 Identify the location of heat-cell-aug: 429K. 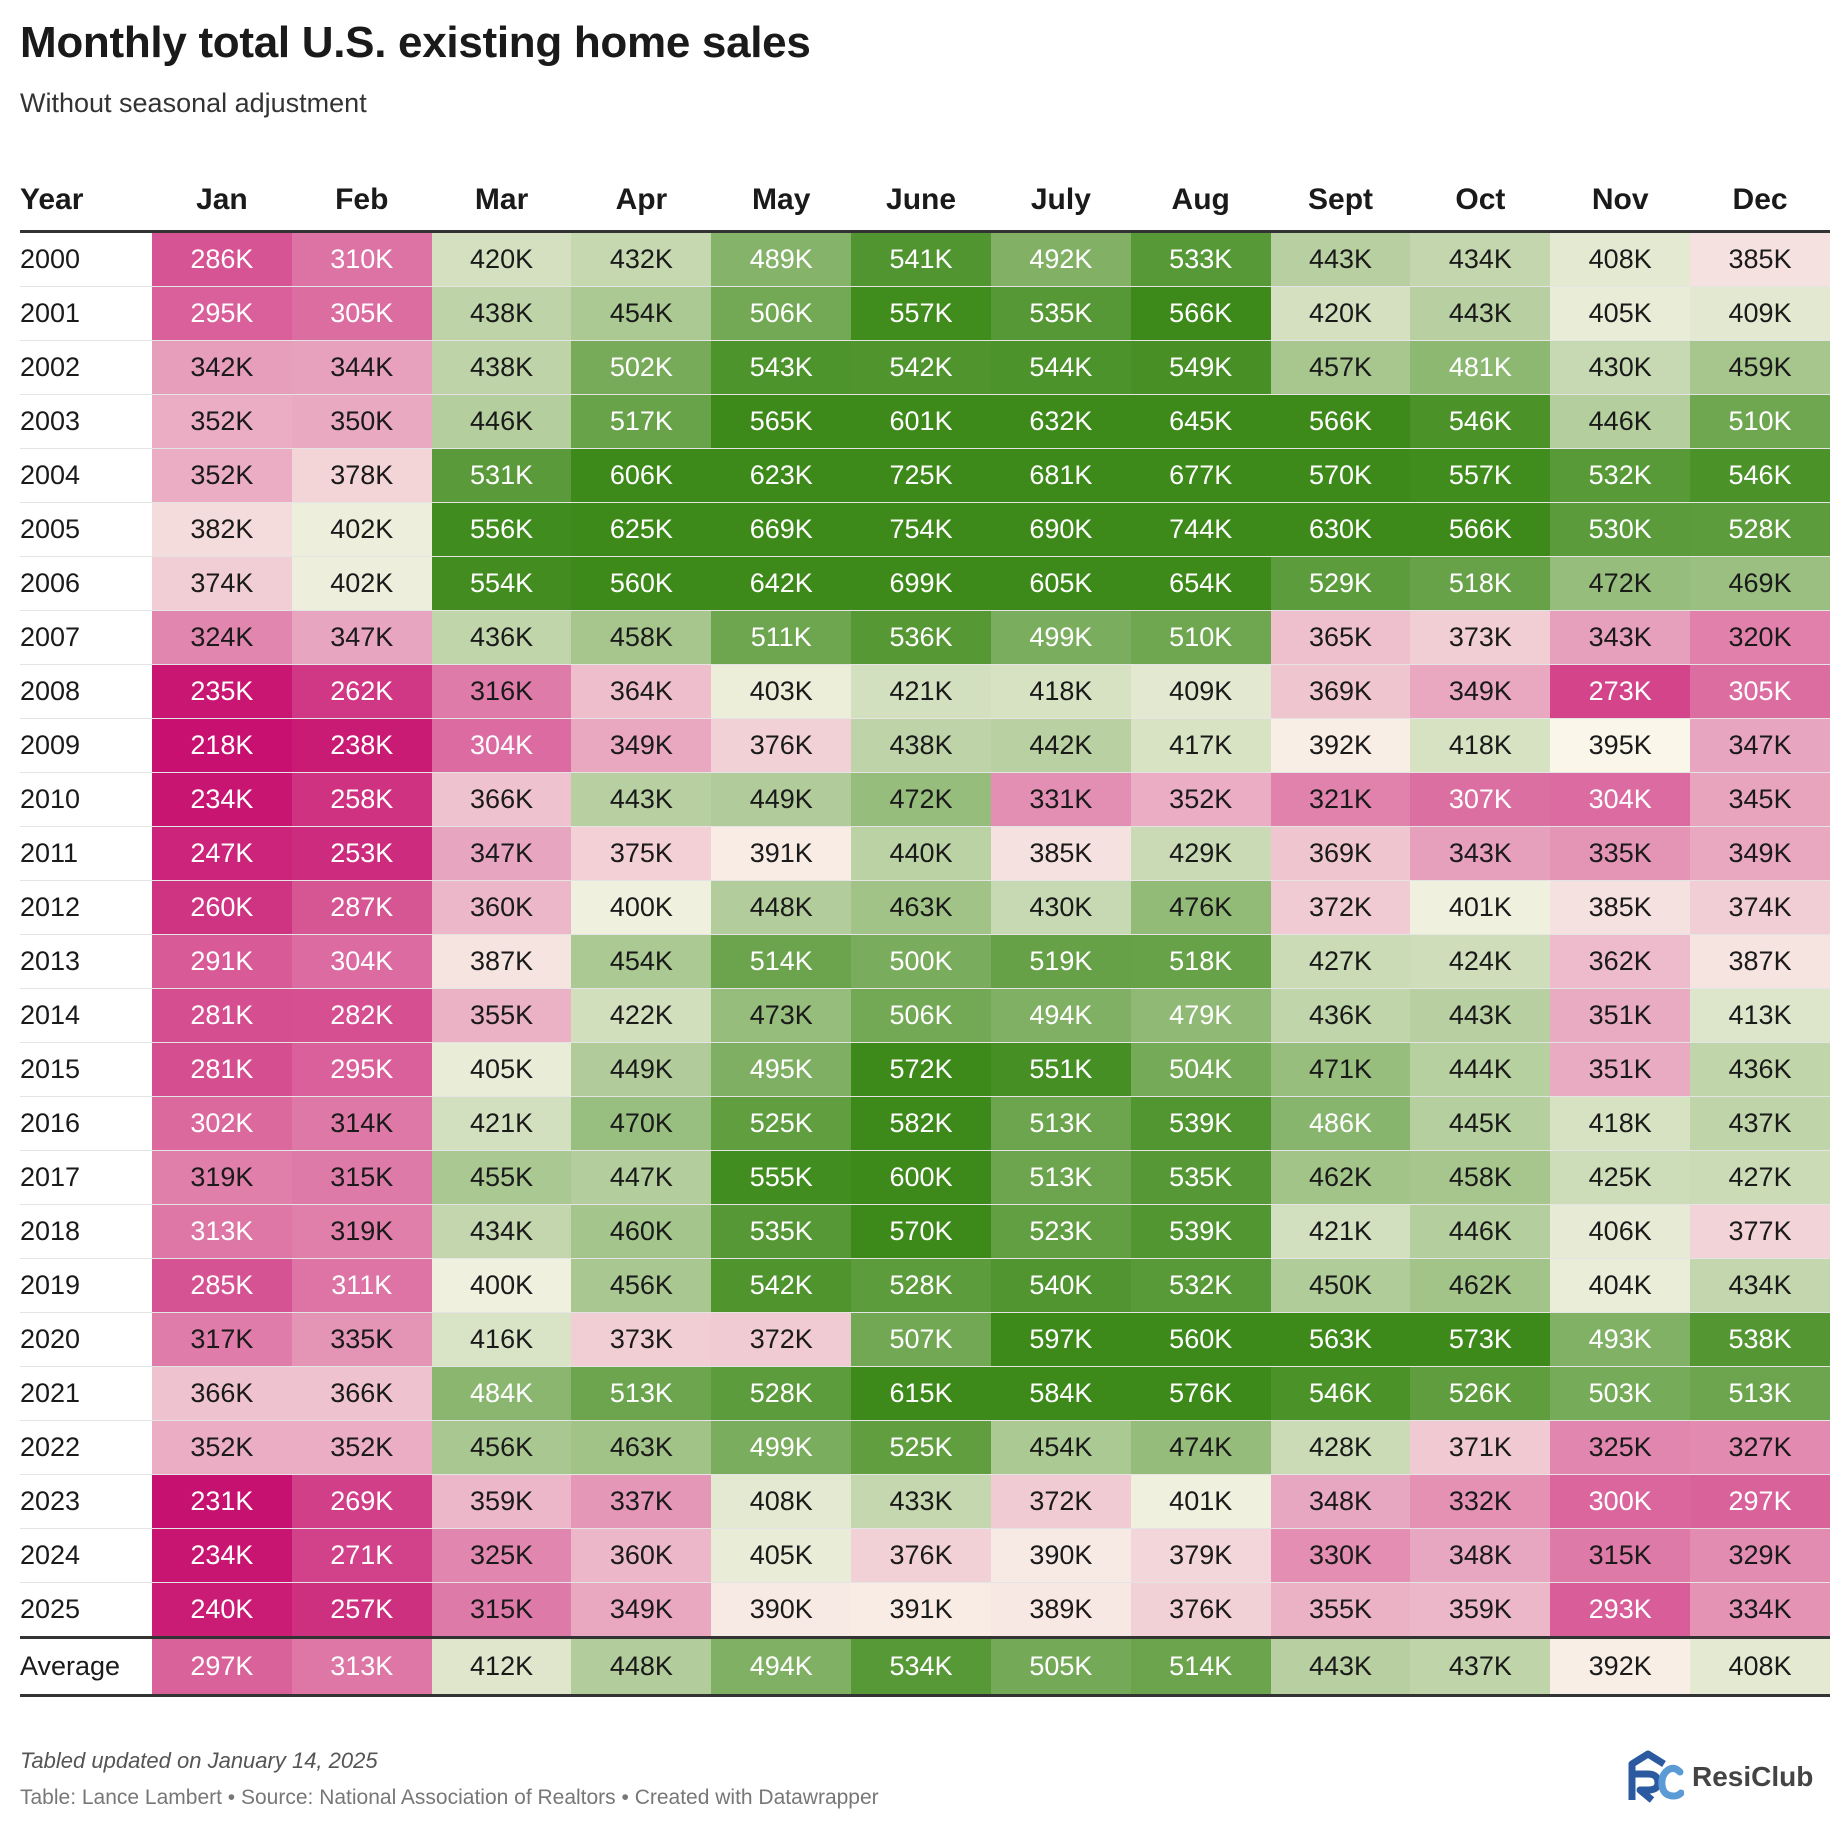
(1200, 853).